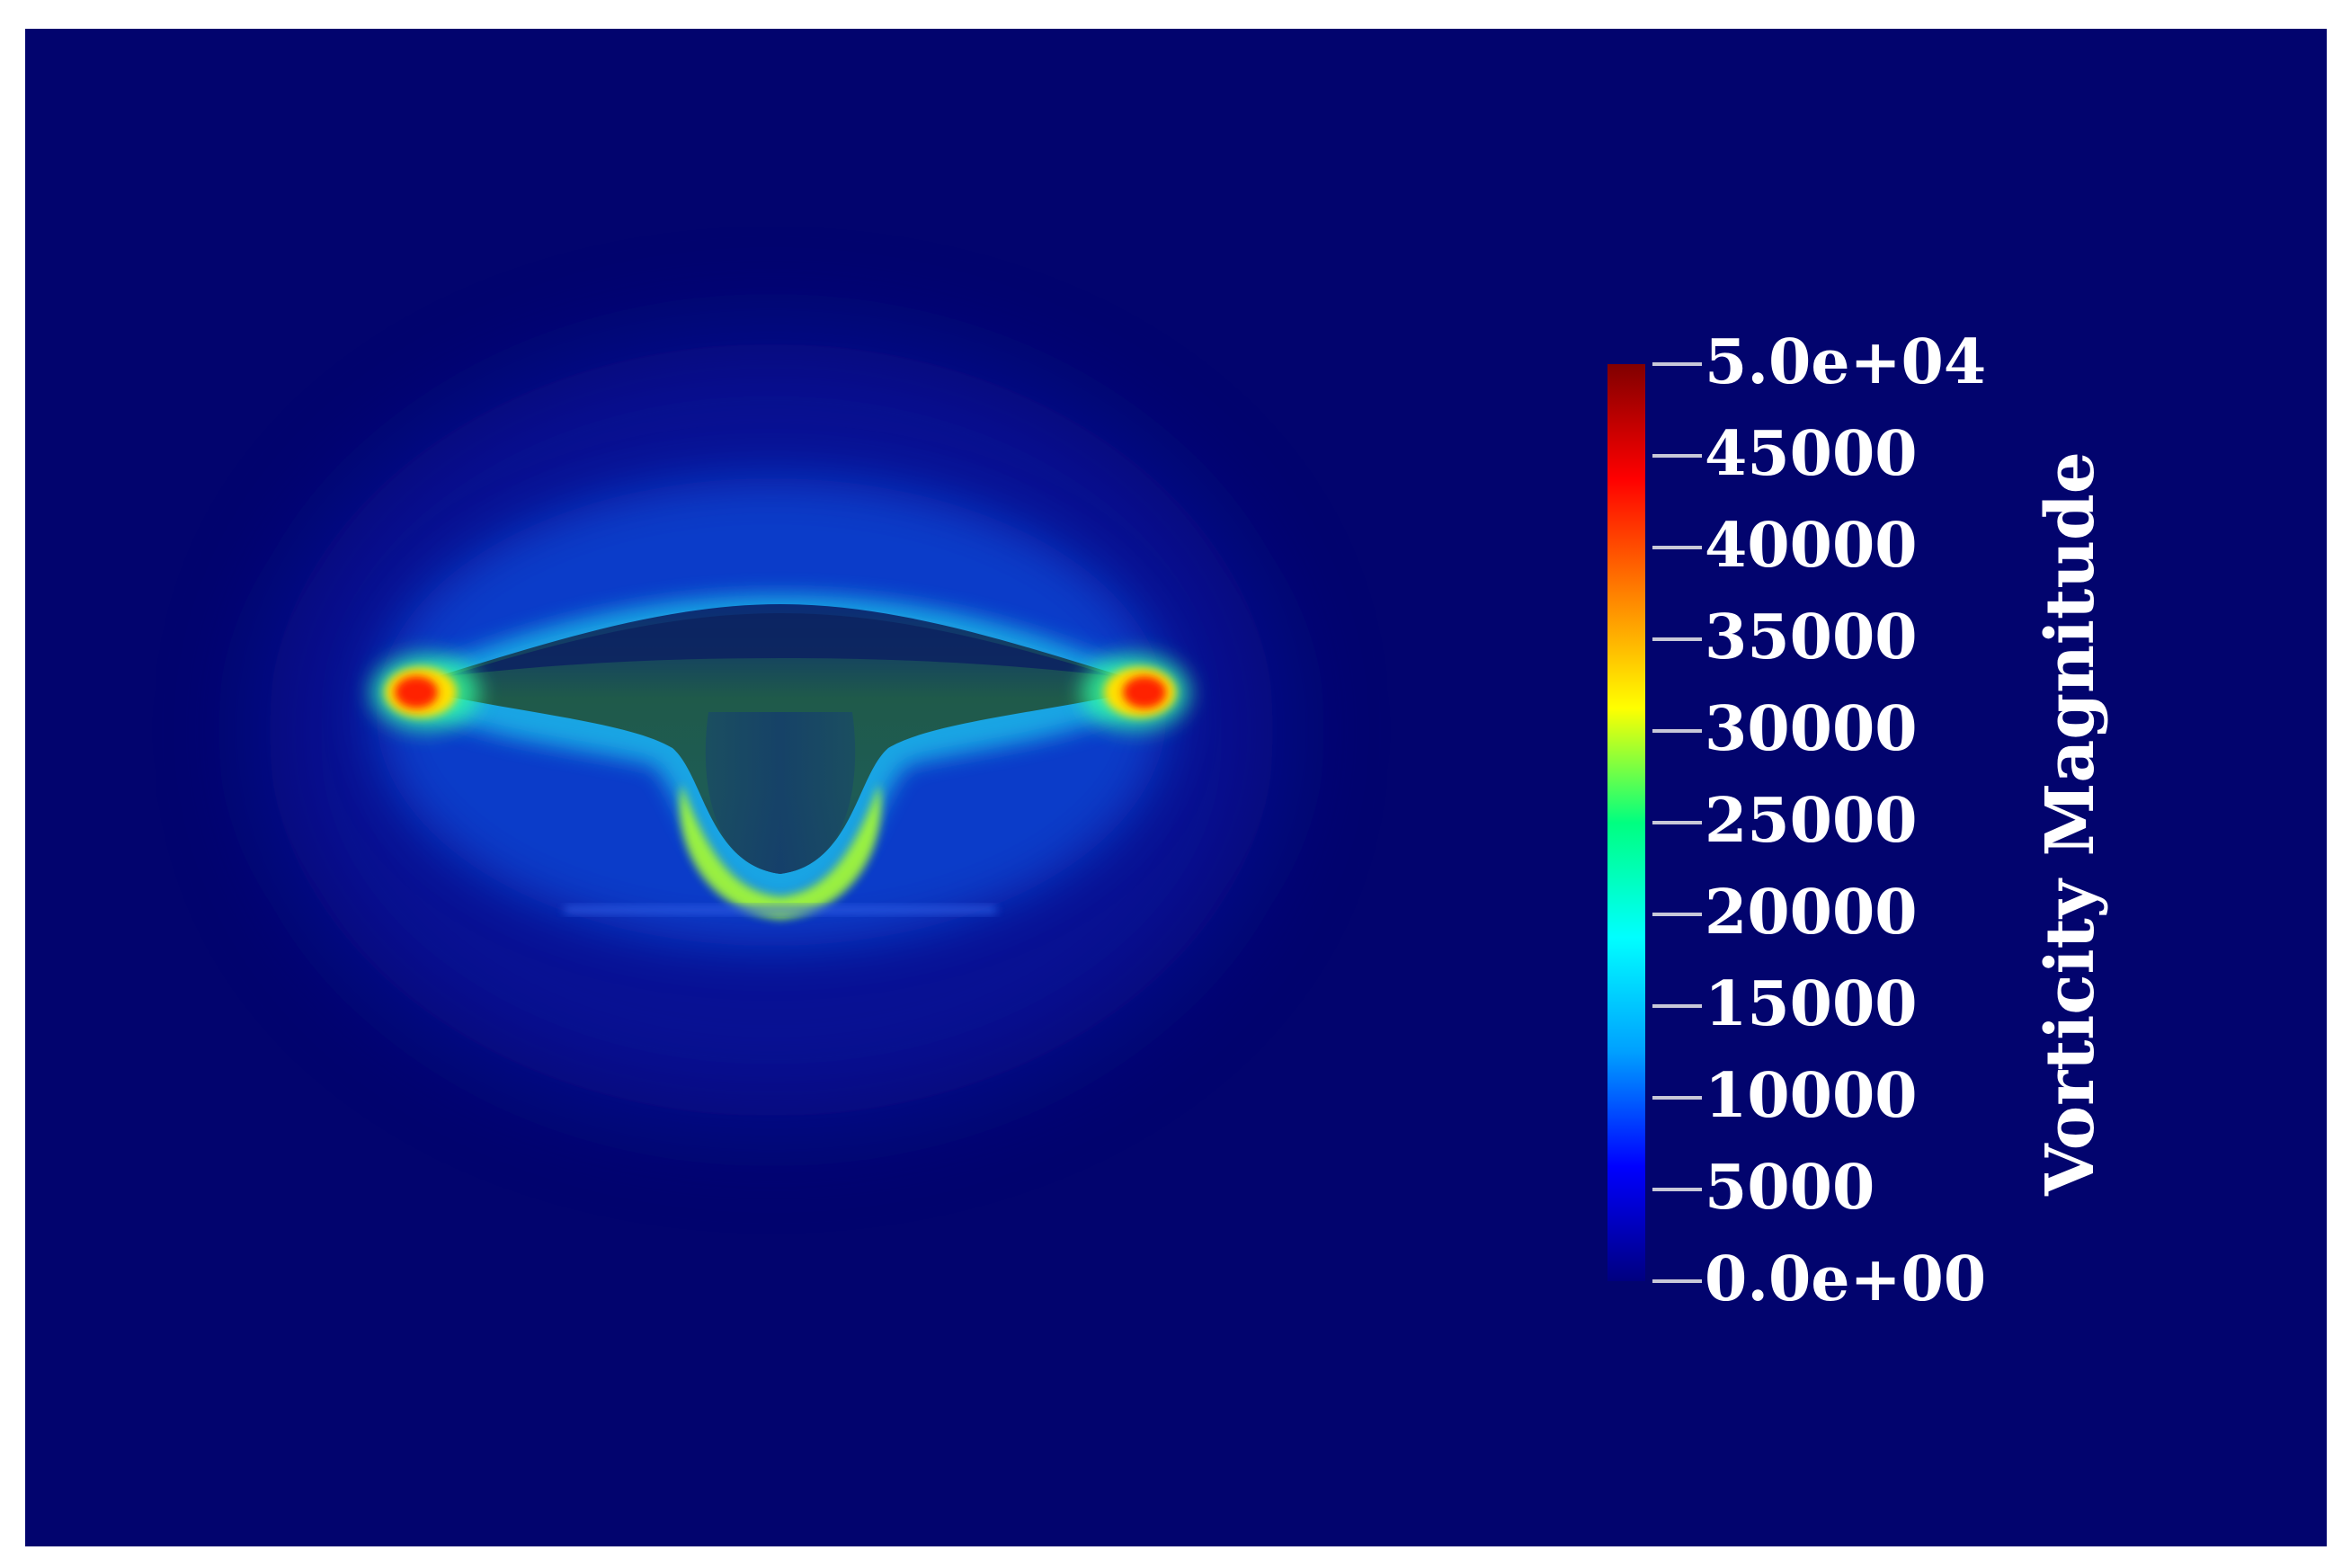 The width and height of the screenshot is (2351, 1568). I want to click on vortex-cap, so click(780, 644).